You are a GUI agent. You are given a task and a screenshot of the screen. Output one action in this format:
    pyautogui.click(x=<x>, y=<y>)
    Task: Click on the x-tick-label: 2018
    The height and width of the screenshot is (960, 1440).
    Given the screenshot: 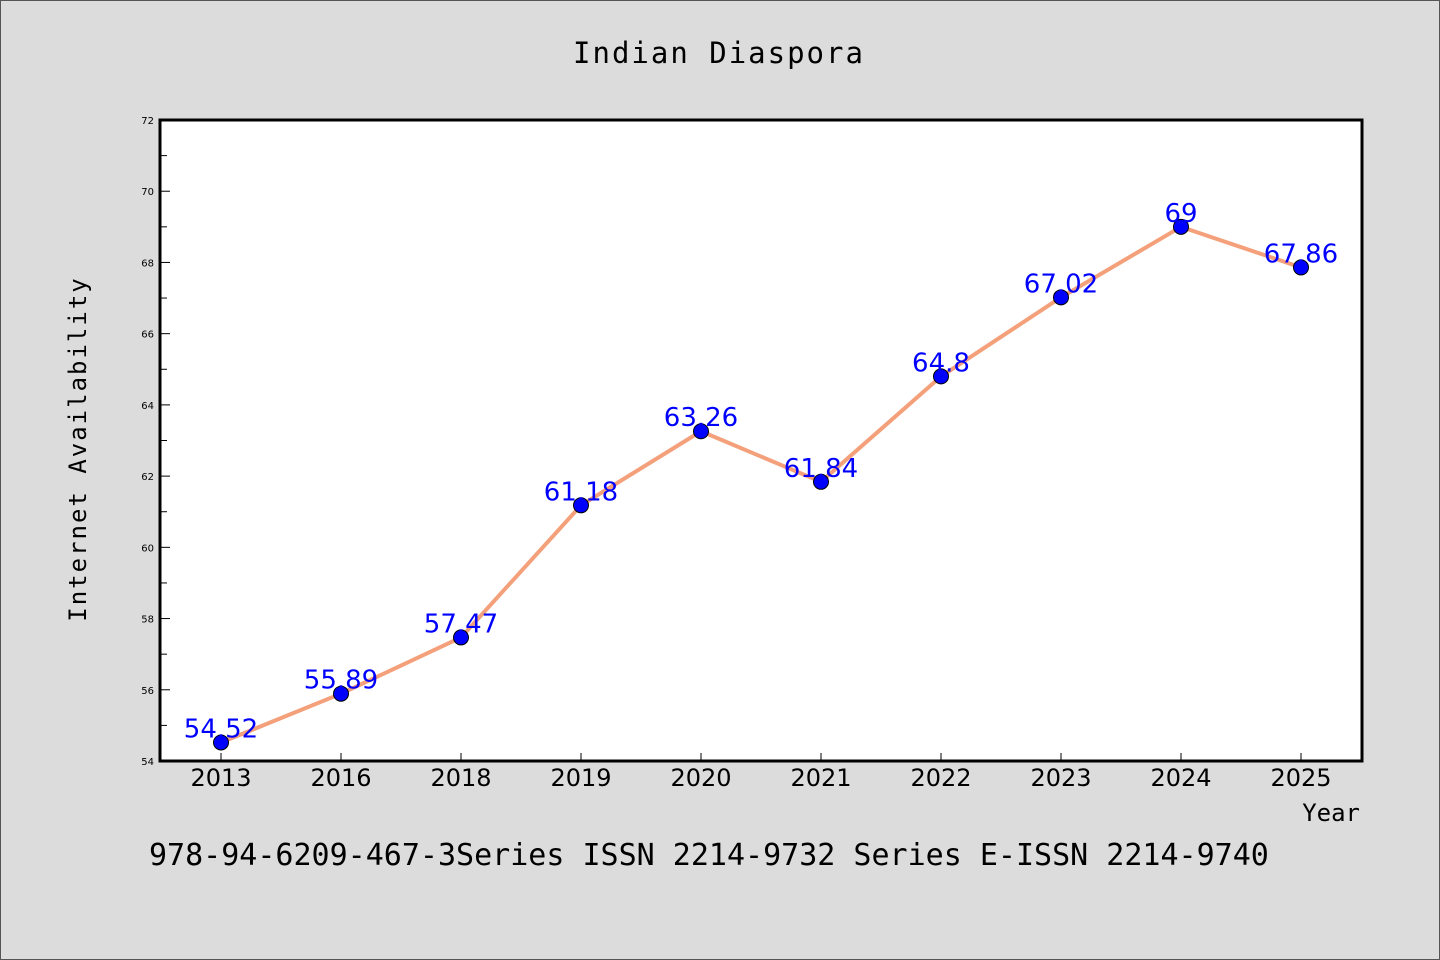 What is the action you would take?
    pyautogui.click(x=460, y=778)
    